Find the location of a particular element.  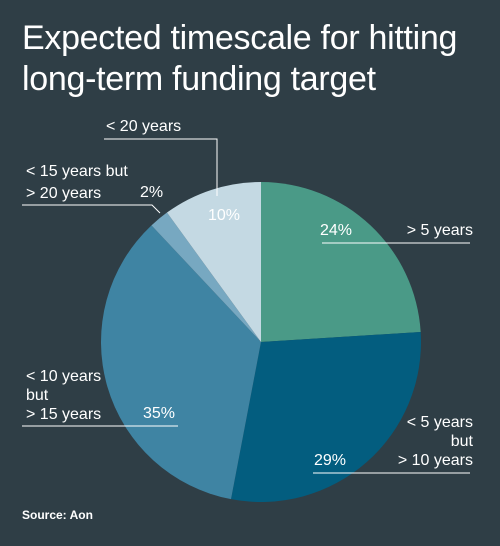

value-label-lt-10-gt-15-years: 35% is located at coordinates (159, 413).